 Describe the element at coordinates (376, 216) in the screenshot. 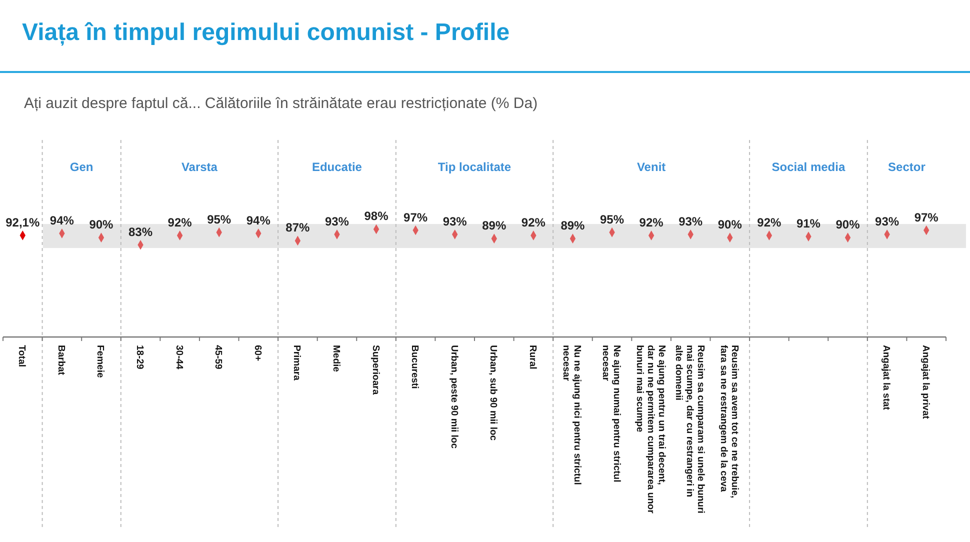

I see `data-label: 98%` at that location.